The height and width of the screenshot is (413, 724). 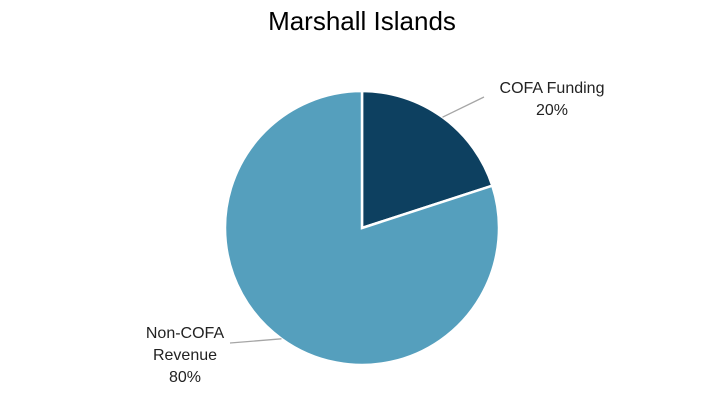 I want to click on value-label: 80%, so click(x=185, y=377).